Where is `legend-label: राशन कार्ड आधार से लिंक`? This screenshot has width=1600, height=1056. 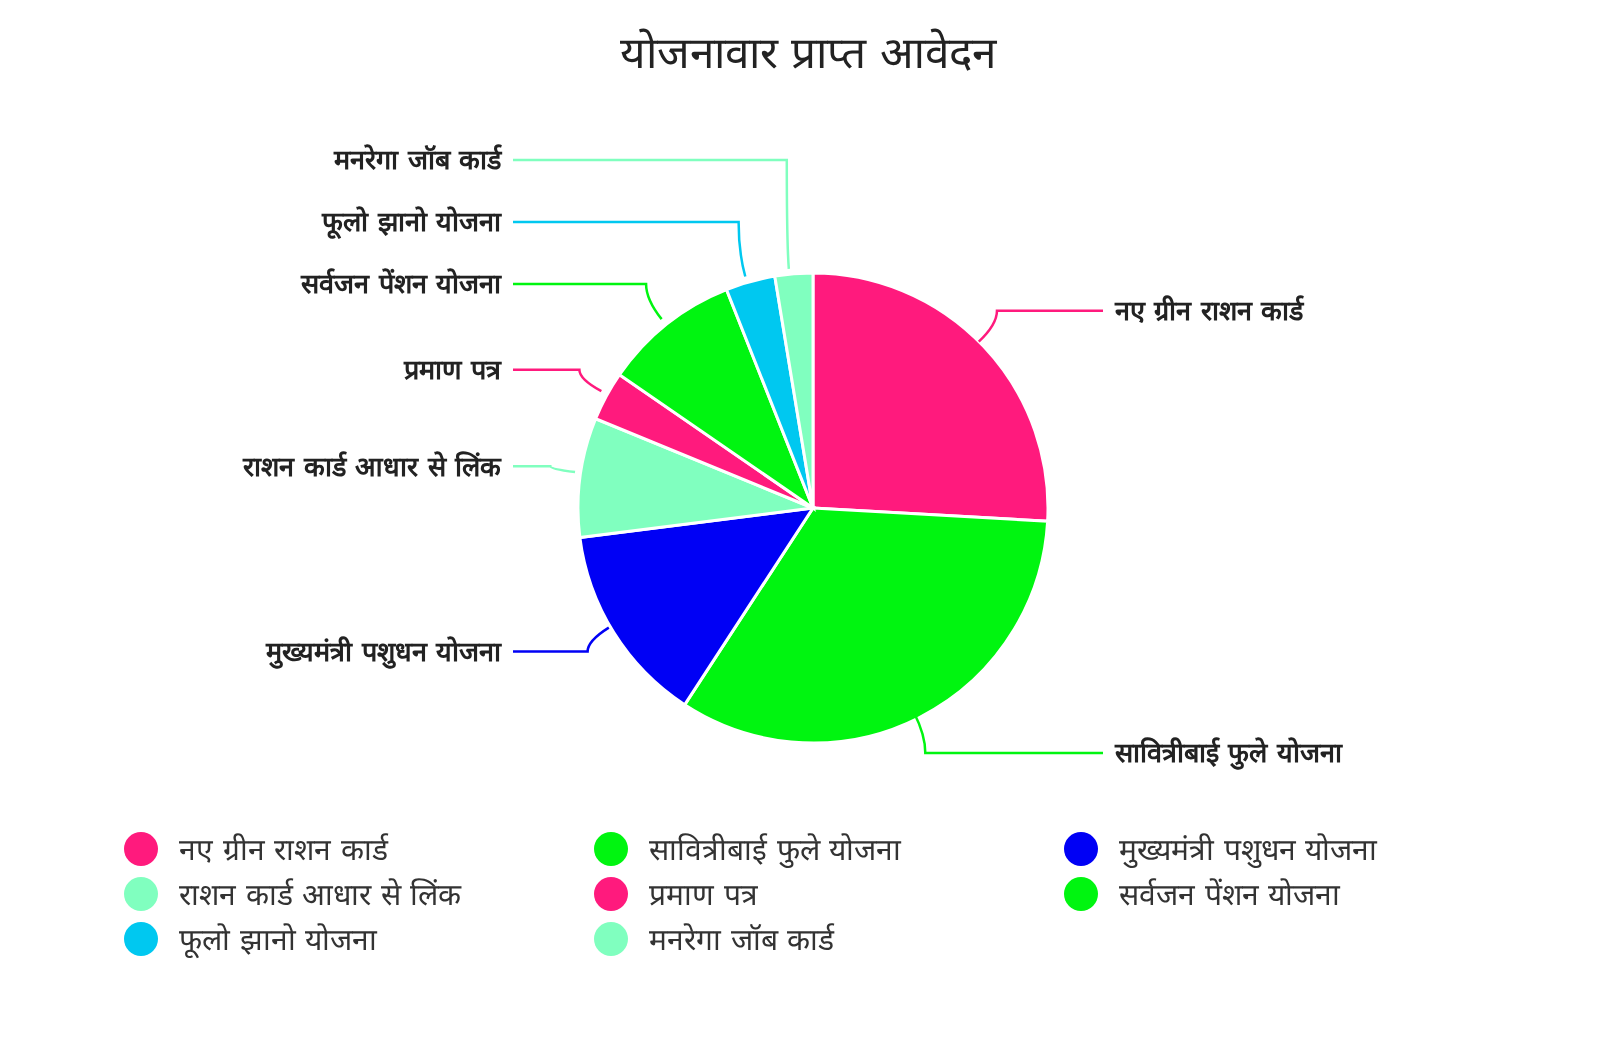 legend-label: राशन कार्ड आधार से लिंक is located at coordinates (320, 895).